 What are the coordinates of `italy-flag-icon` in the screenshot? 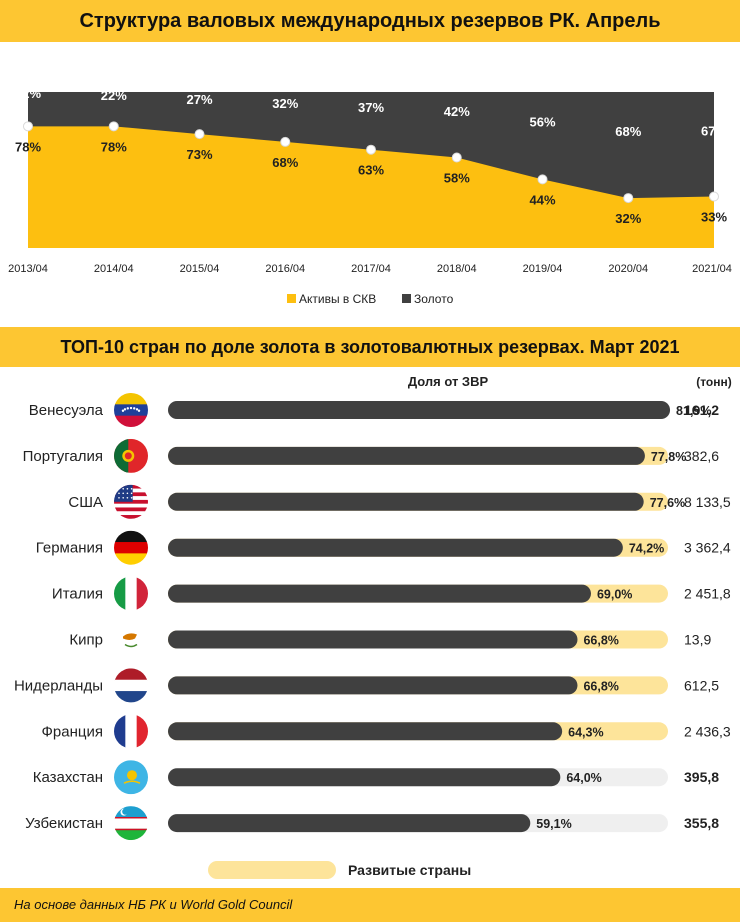 It's located at (131, 593).